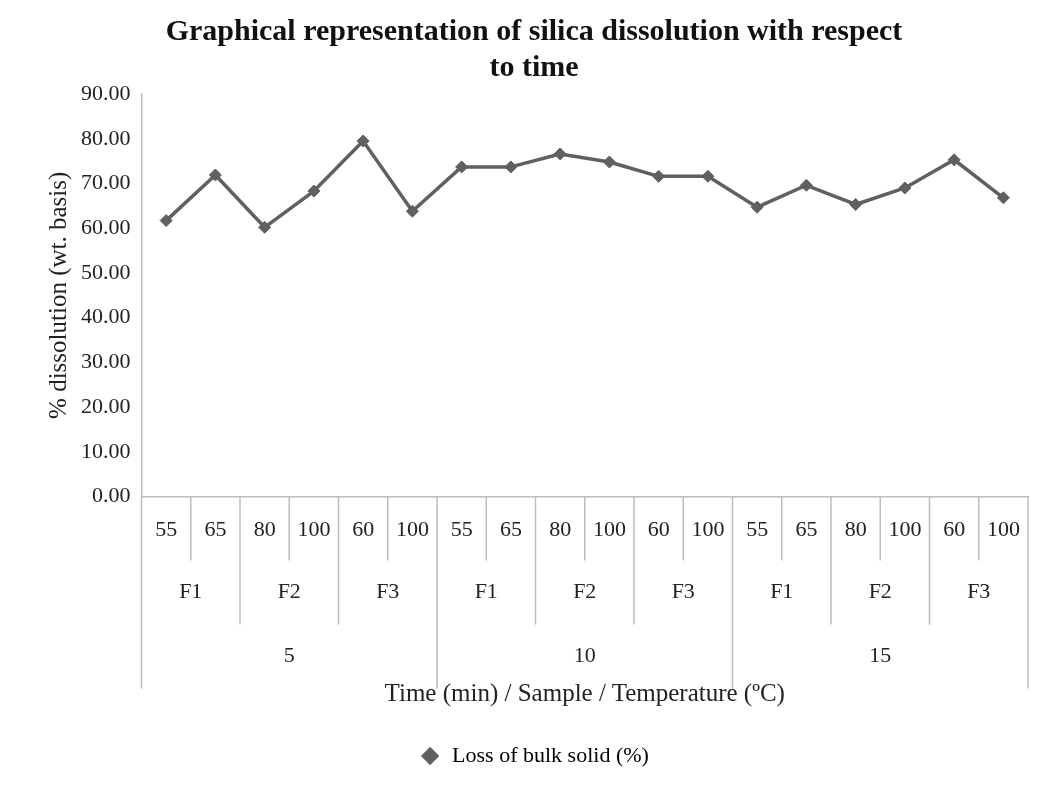 The height and width of the screenshot is (787, 1042). I want to click on text: 15, so click(880, 655).